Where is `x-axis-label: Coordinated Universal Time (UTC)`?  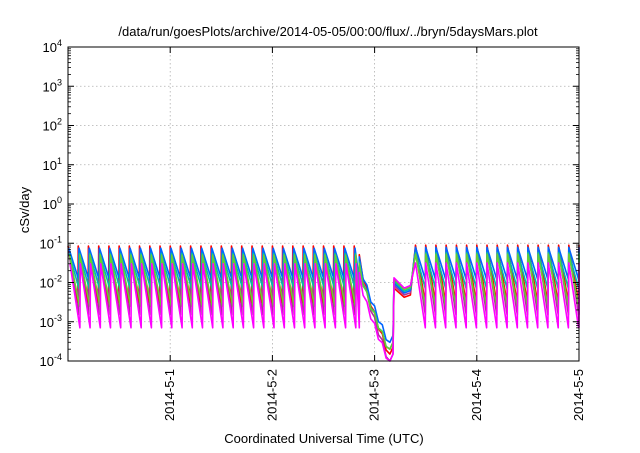
x-axis-label: Coordinated Universal Time (UTC) is located at coordinates (323, 438).